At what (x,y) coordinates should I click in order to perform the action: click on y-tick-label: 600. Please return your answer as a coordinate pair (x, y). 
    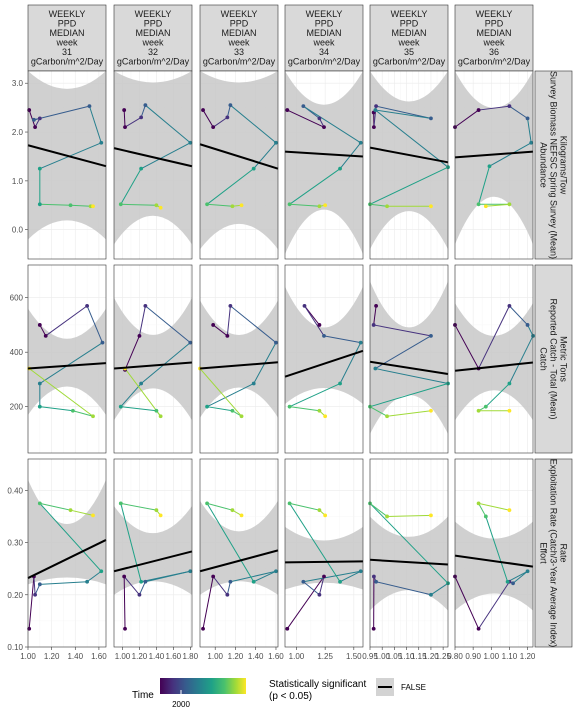
    Looking at the image, I should click on (17, 298).